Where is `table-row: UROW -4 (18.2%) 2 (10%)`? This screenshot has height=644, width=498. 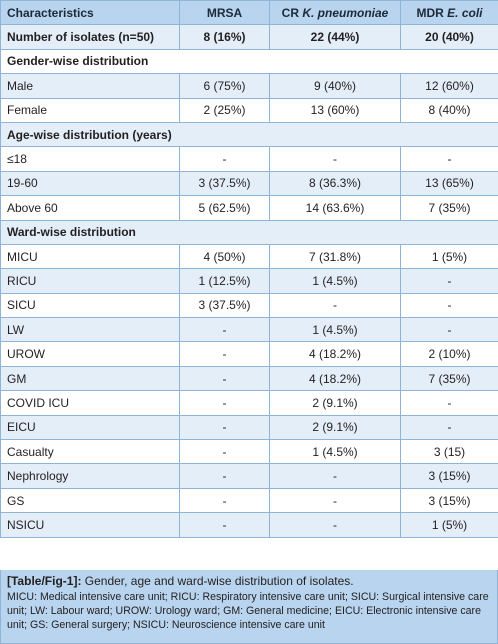
table-row: UROW -4 (18.2%) 2 (10%) is located at coordinates (249, 354).